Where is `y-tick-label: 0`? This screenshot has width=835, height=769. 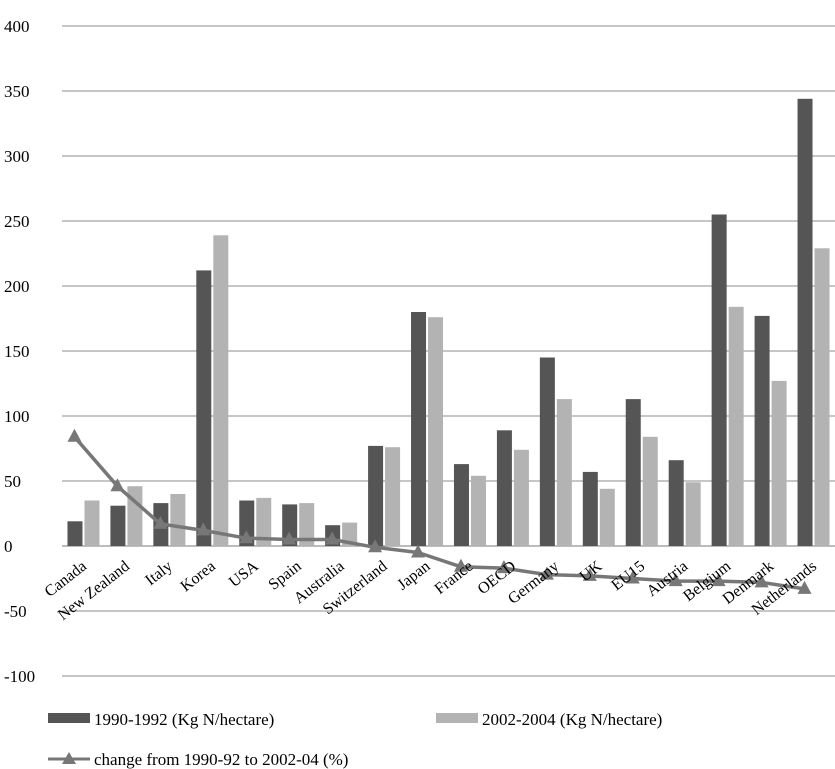 y-tick-label: 0 is located at coordinates (8, 546).